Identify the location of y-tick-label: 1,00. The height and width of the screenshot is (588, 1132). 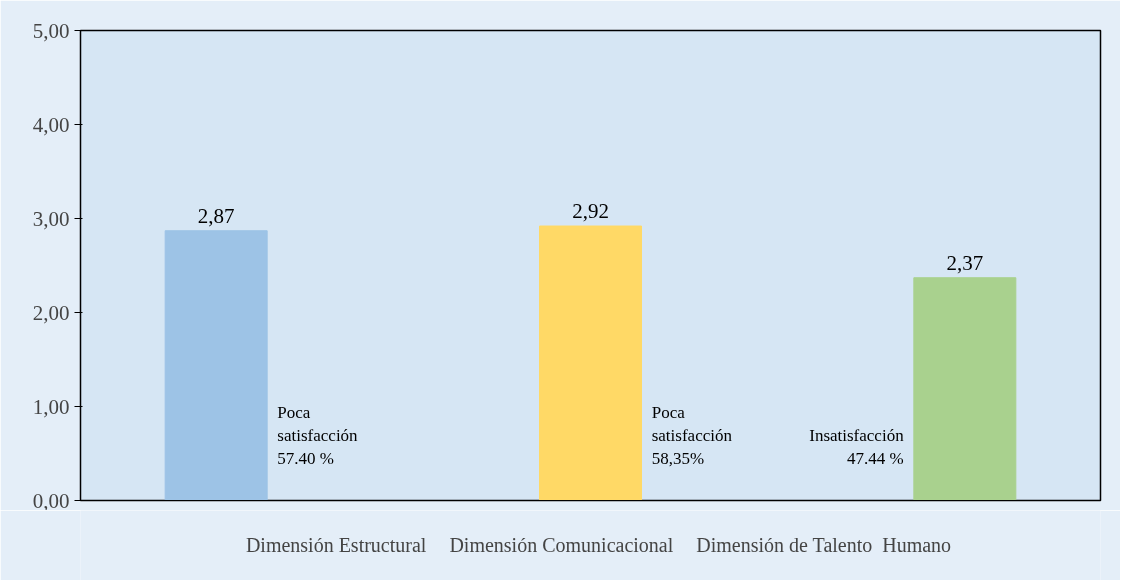
(51, 406).